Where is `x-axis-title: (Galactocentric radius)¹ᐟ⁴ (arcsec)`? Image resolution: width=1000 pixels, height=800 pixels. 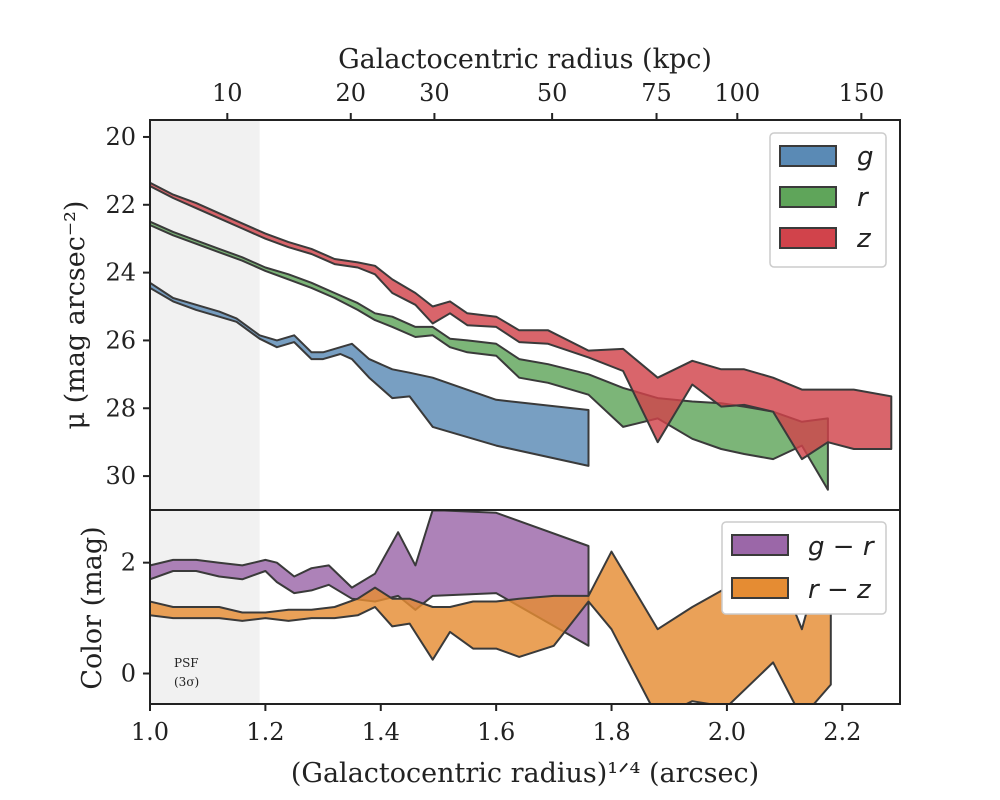 x-axis-title: (Galactocentric radius)¹ᐟ⁴ (arcsec) is located at coordinates (525, 773).